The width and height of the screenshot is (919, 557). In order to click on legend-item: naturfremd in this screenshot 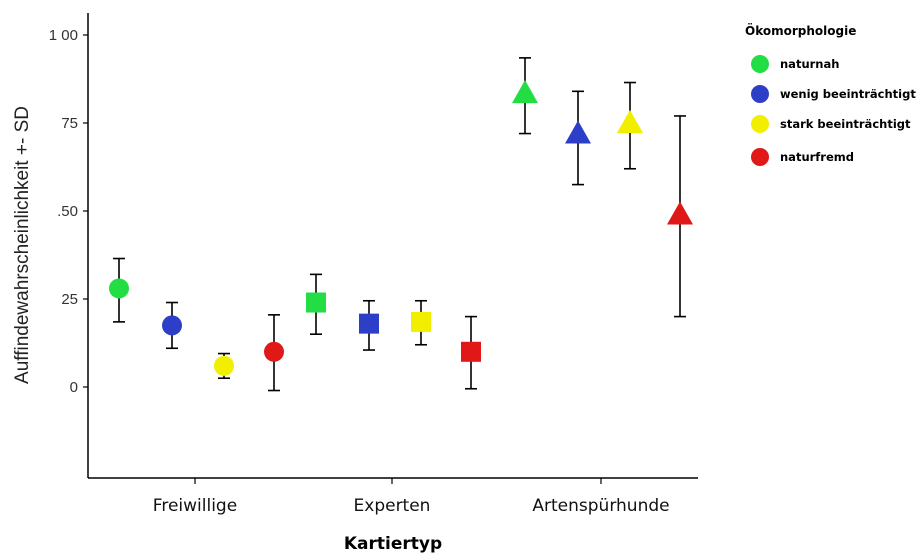, I will do `click(802, 157)`.